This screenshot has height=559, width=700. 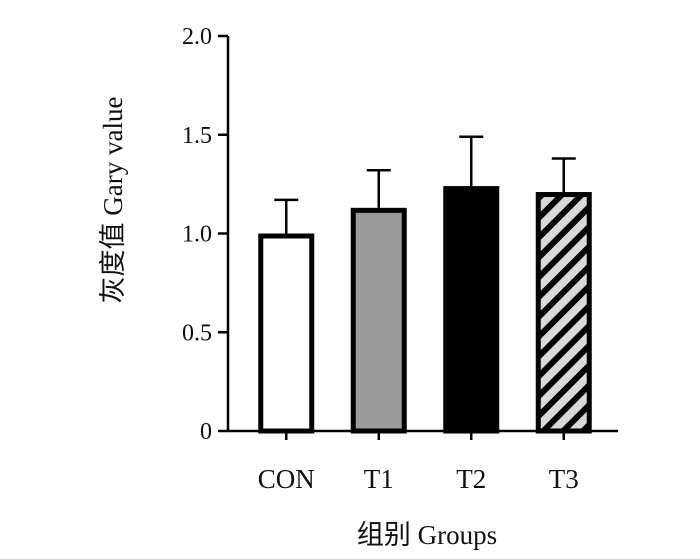 I want to click on bar-t1, so click(x=378, y=320).